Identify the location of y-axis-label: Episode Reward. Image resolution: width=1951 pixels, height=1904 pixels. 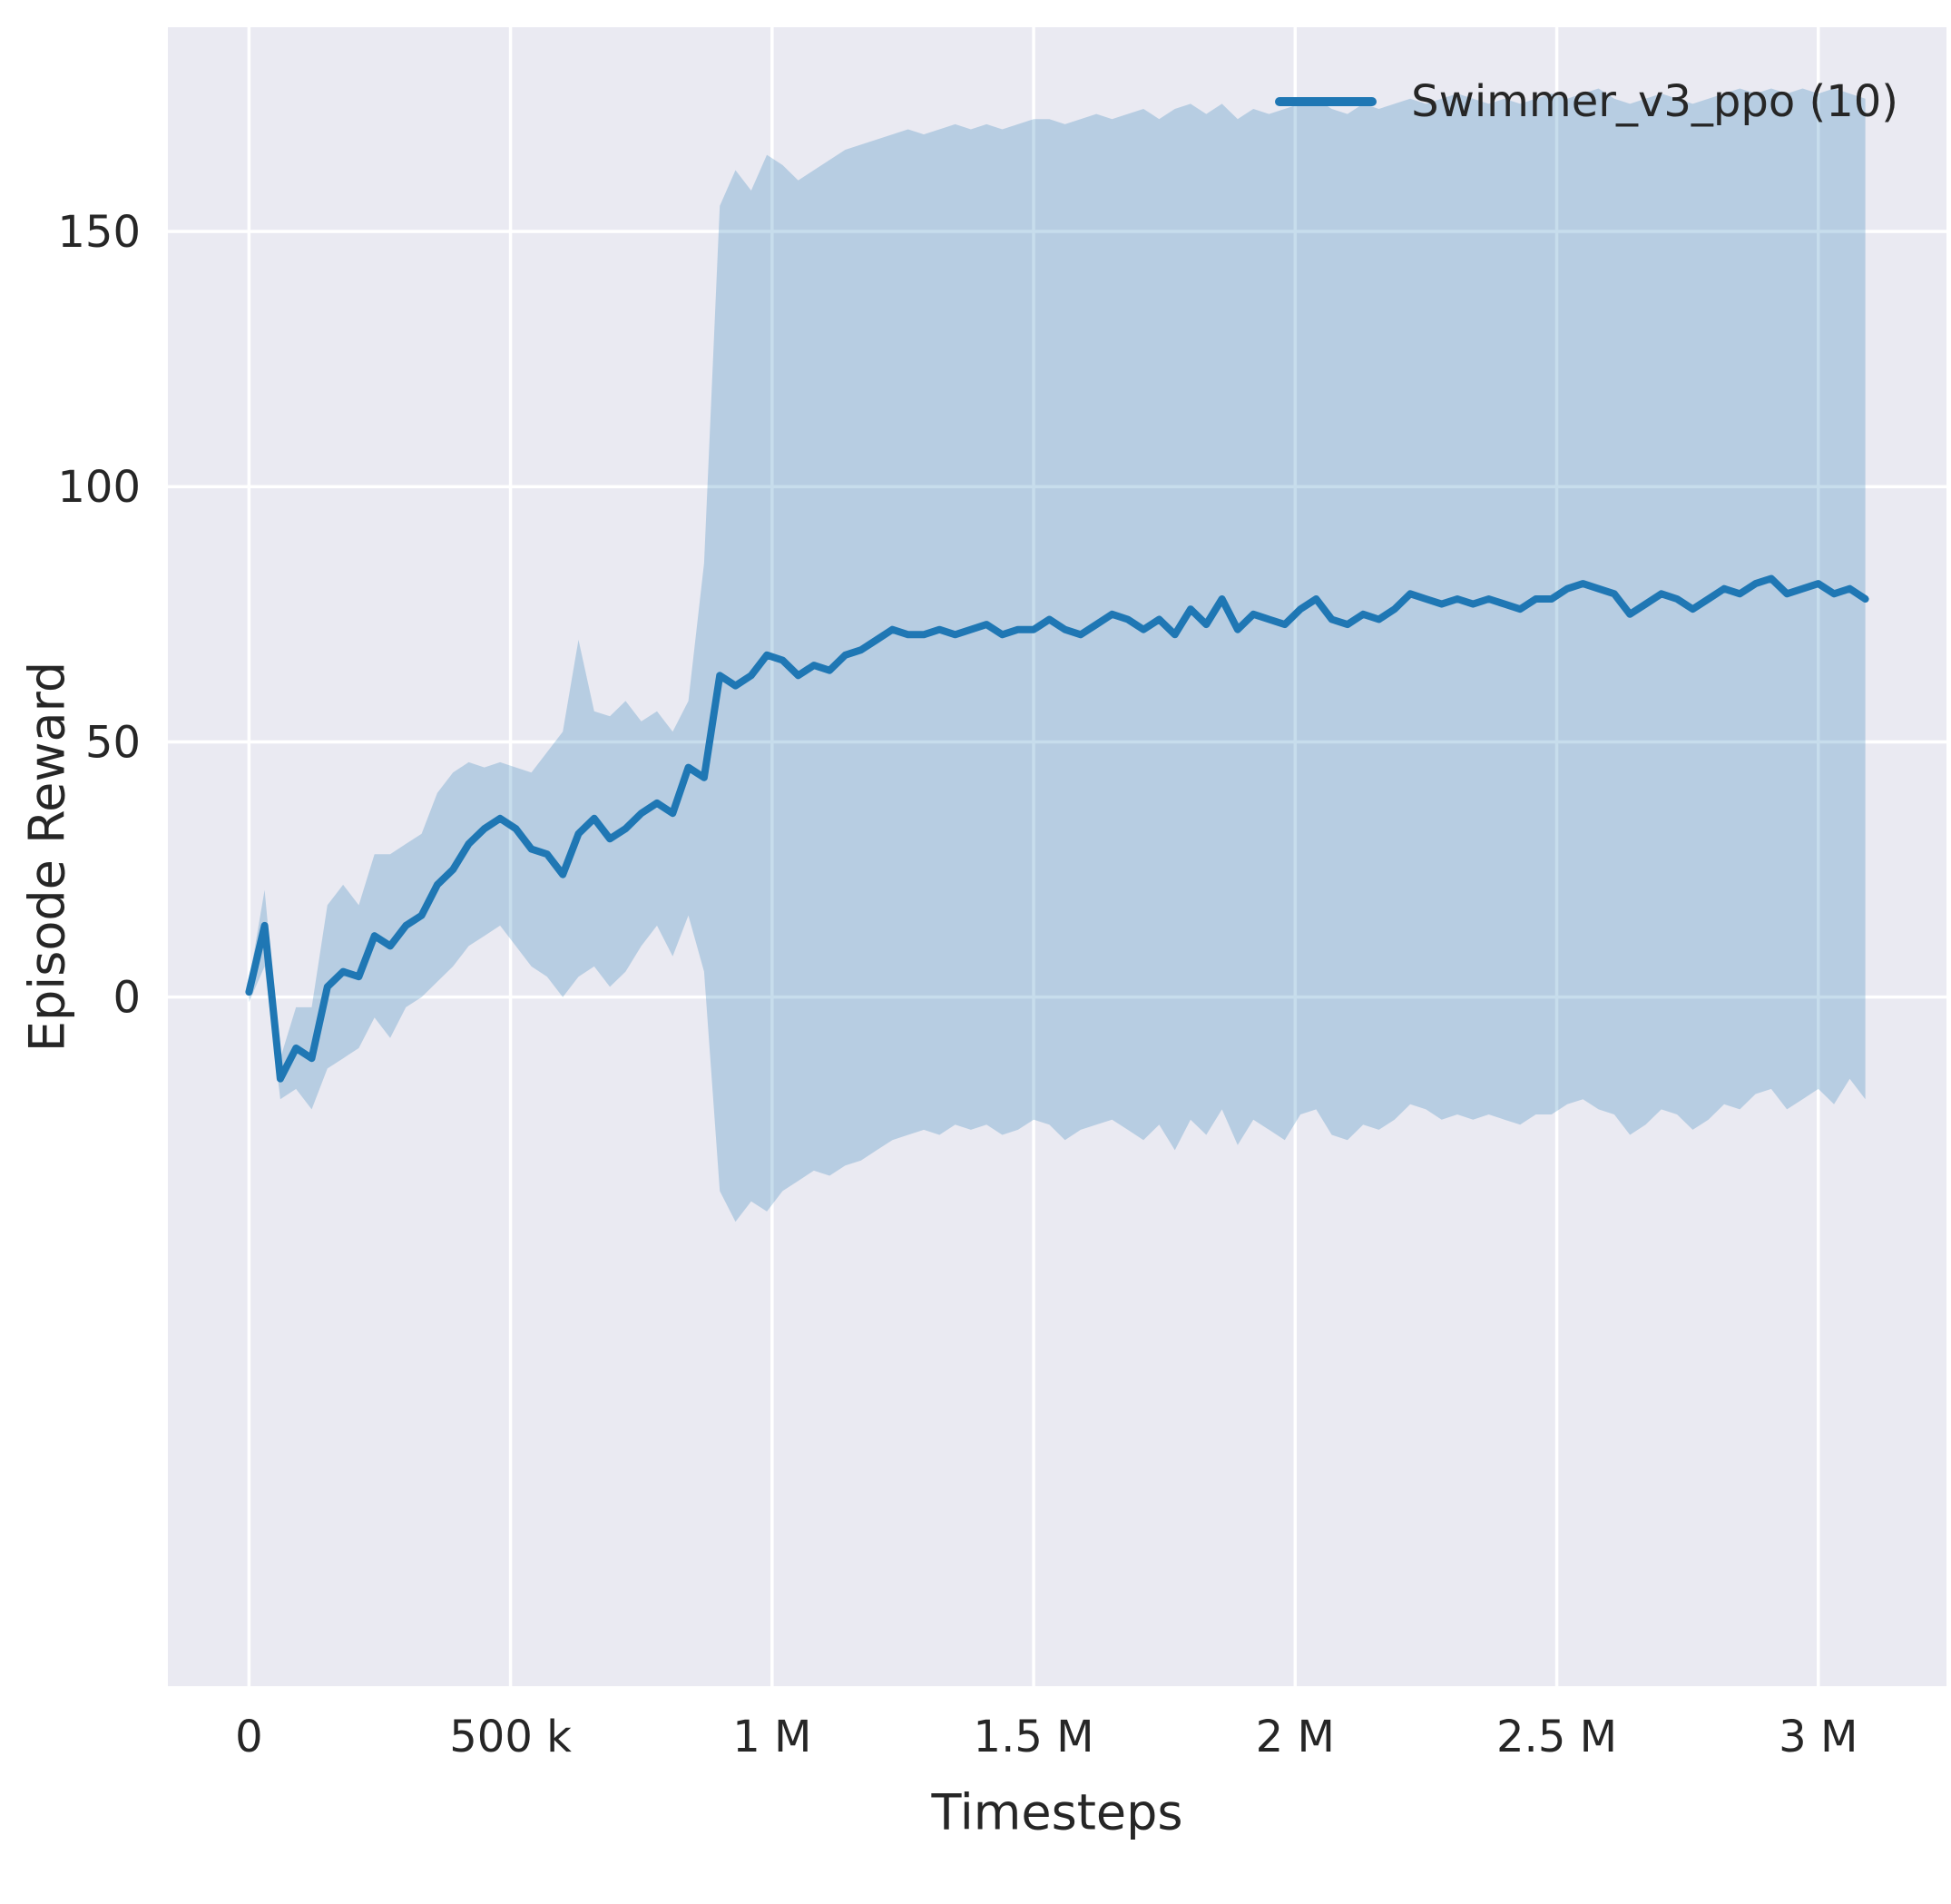
(47, 857).